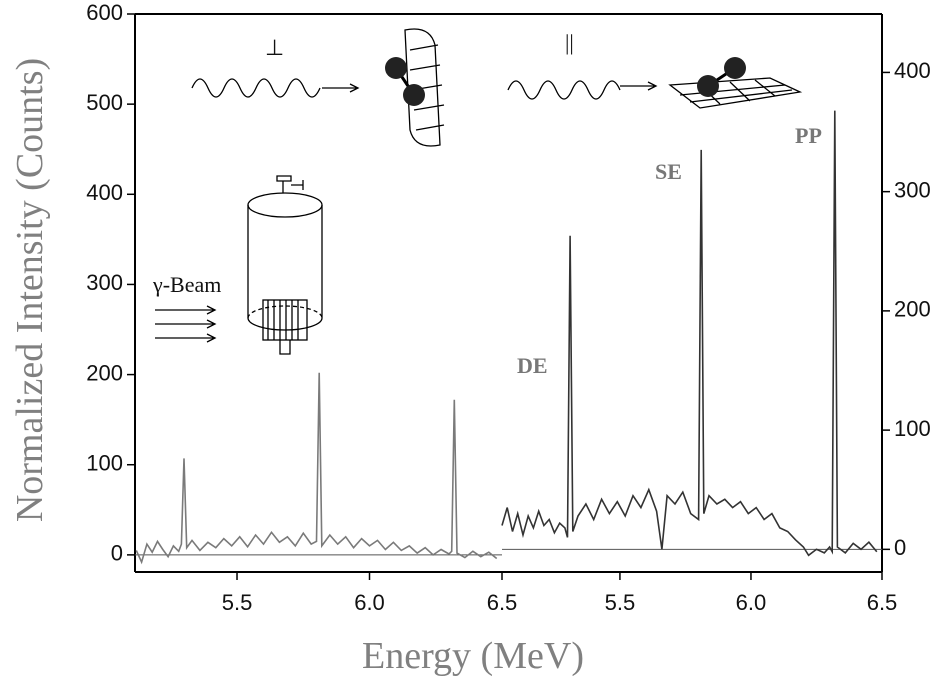  I want to click on detector-bottom-back, so click(285, 312).